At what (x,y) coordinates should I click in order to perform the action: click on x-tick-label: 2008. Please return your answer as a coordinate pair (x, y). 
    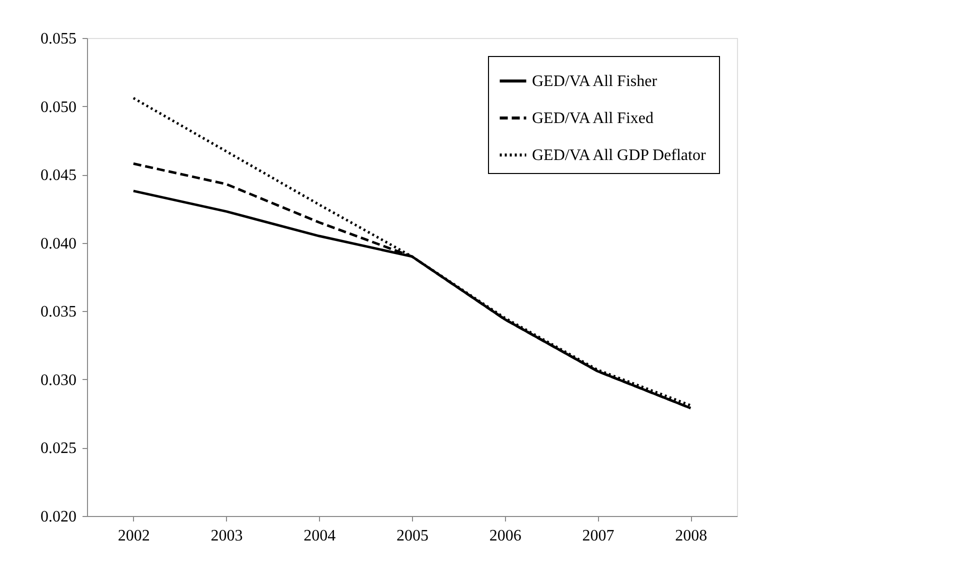
    Looking at the image, I should click on (691, 536).